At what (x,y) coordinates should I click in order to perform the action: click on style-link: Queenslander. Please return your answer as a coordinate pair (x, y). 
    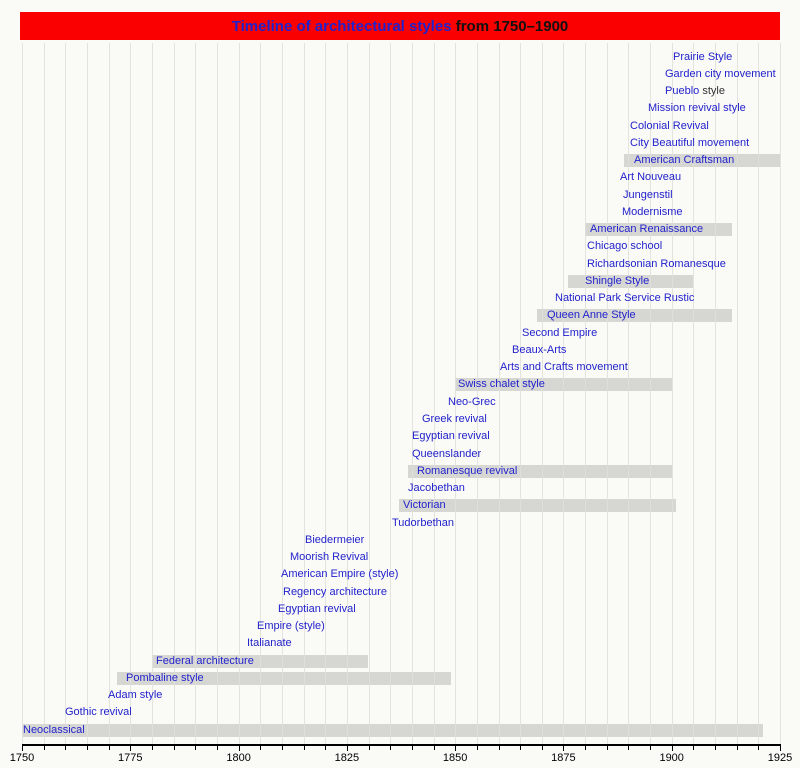
    Looking at the image, I should click on (446, 454).